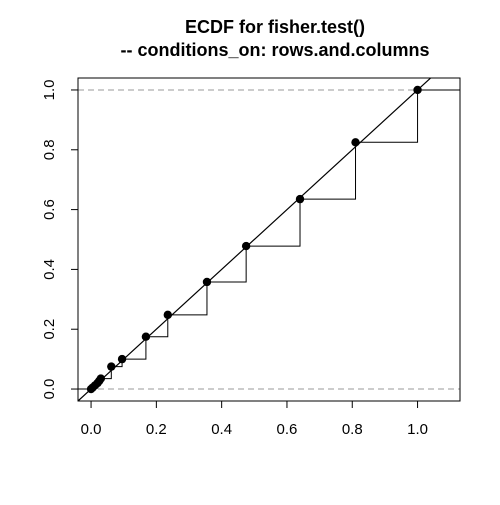  I want to click on x-tick-label: 0.8, so click(352, 429).